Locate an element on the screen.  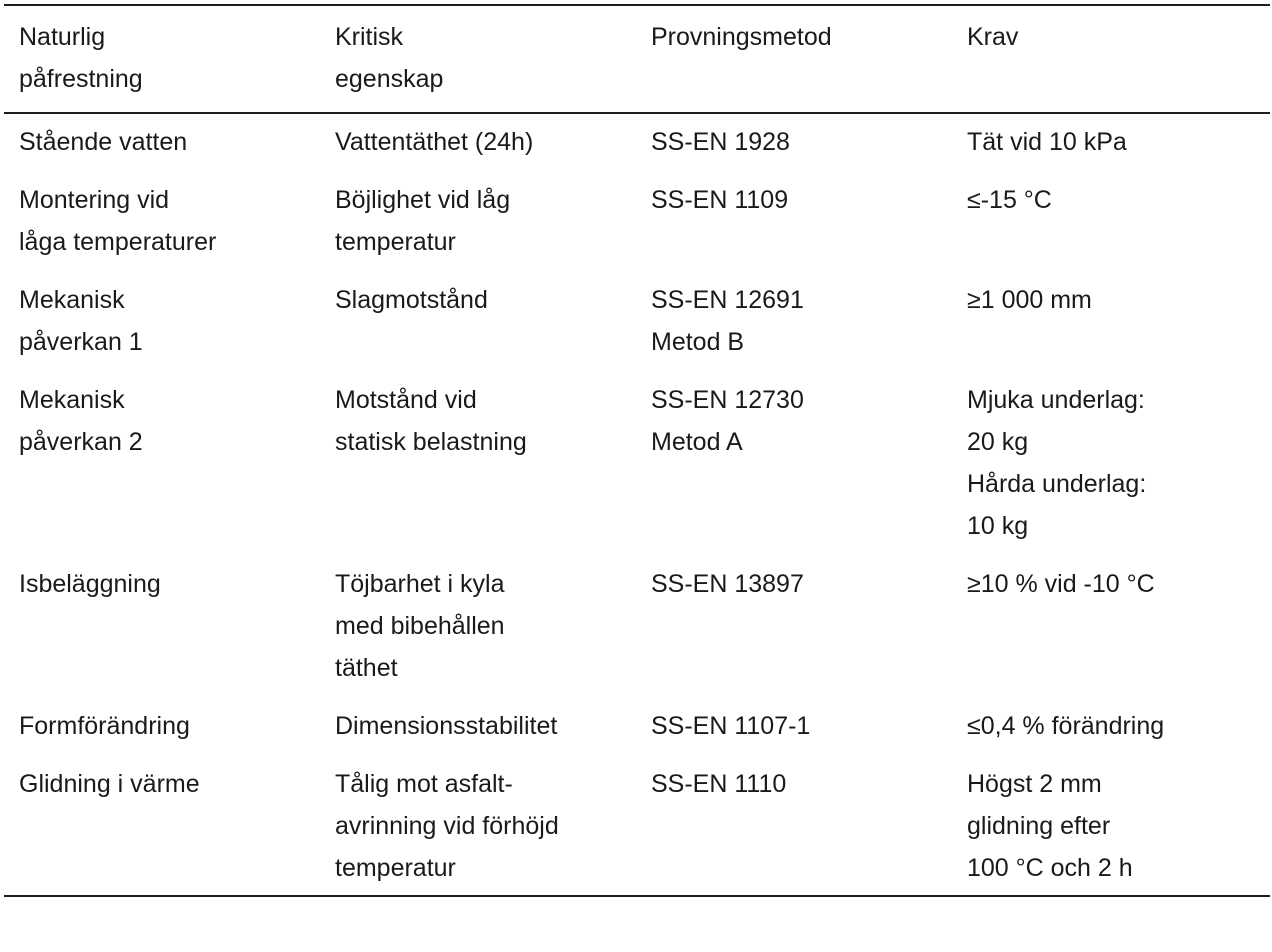
cell-requirement: Tät vid 10 kPa is located at coordinates (1047, 142).